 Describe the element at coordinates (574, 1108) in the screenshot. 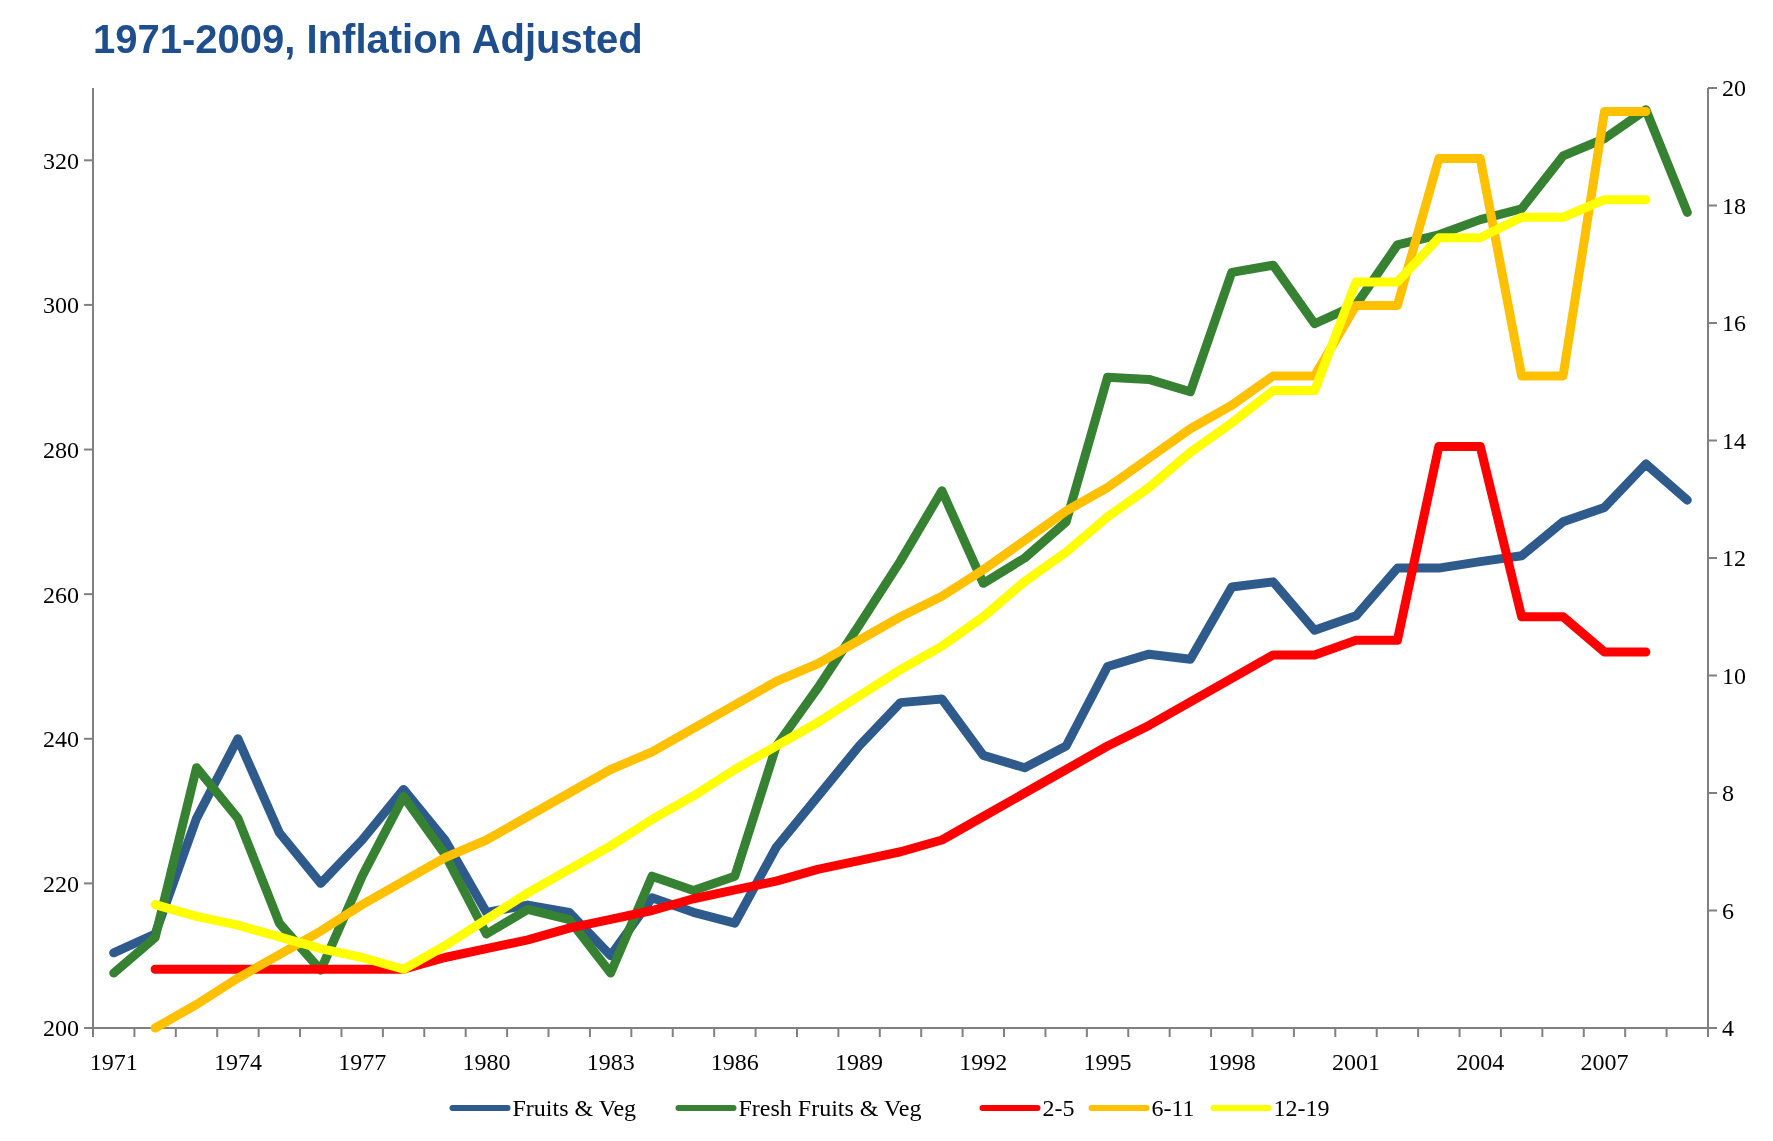

I see `legend-label: Fruits & Veg` at that location.